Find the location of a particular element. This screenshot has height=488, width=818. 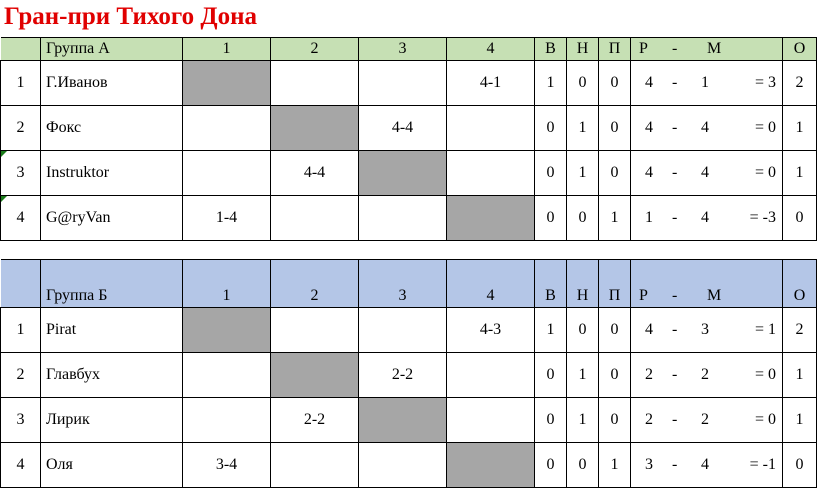

player-name: Главбух is located at coordinates (111, 375).